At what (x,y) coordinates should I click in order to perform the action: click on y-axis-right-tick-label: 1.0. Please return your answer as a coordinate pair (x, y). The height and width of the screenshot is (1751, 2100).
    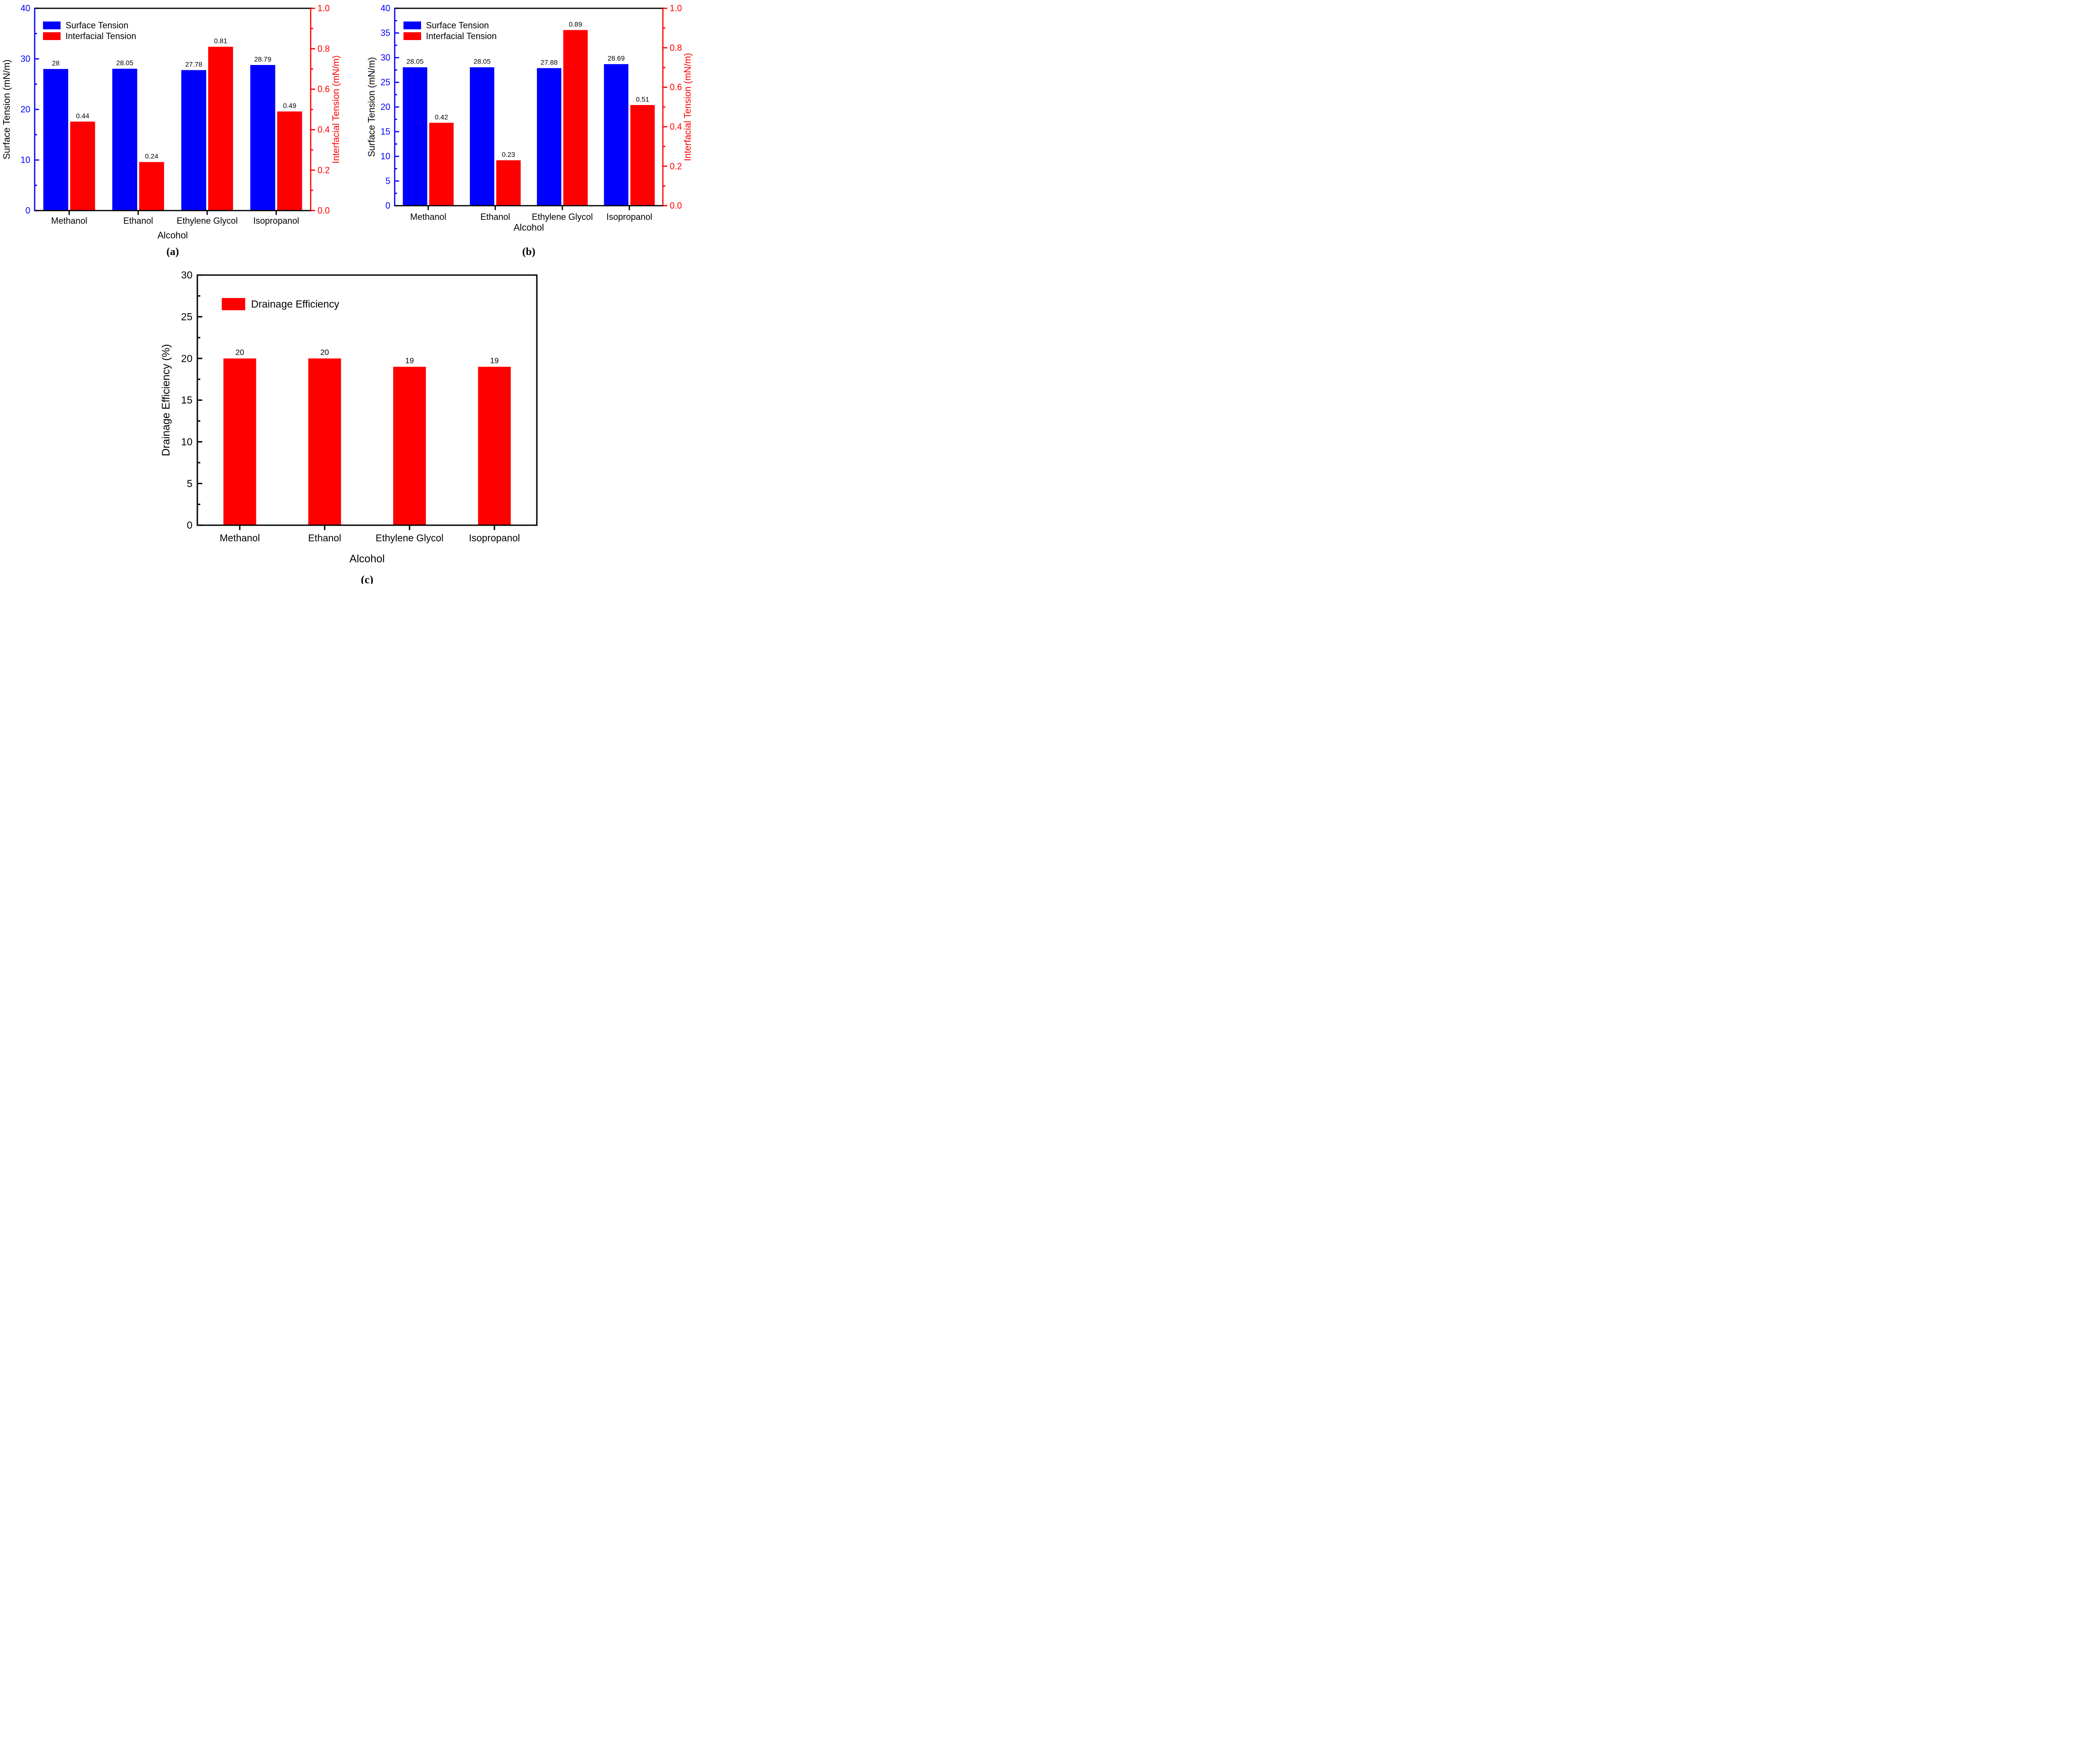
    Looking at the image, I should click on (324, 8).